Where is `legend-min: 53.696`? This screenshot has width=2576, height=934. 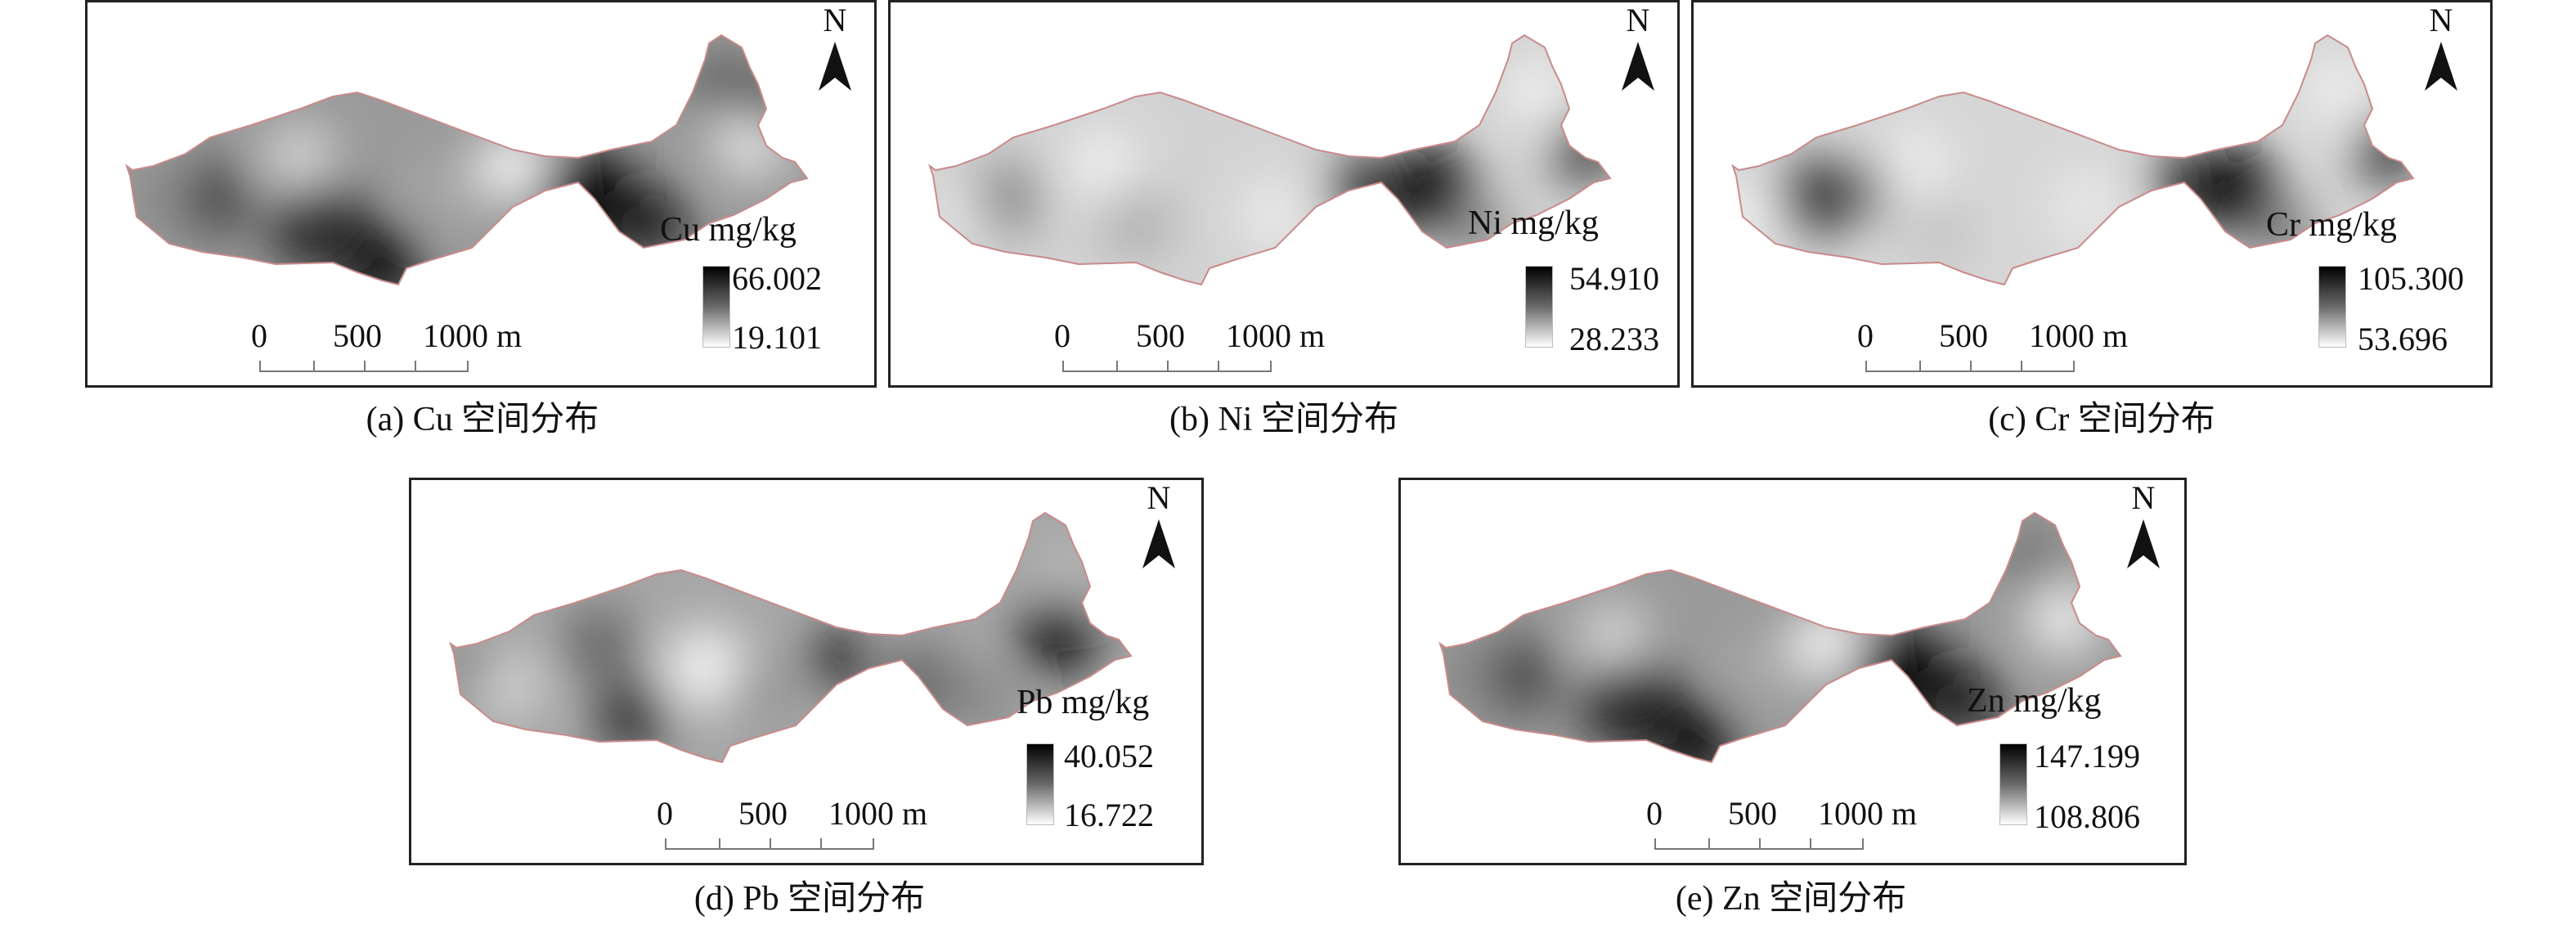 legend-min: 53.696 is located at coordinates (2403, 339).